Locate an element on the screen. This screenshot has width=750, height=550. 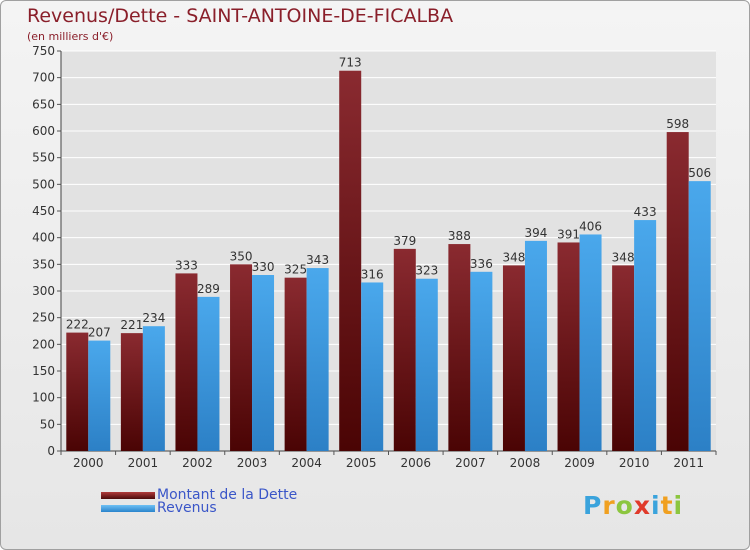
y-tick-label: 50 is located at coordinates (47, 424).